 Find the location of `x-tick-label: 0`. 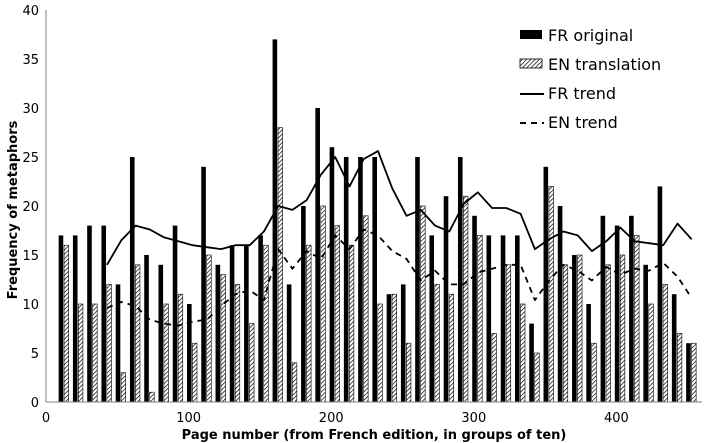

x-tick-label: 0 is located at coordinates (46, 418).